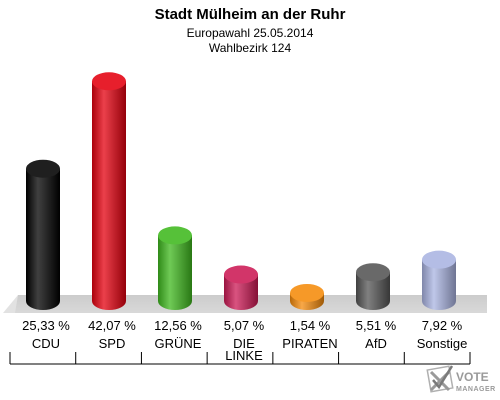 The width and height of the screenshot is (500, 400). Describe the element at coordinates (244, 355) in the screenshot. I see `category-label: LINKE` at that location.